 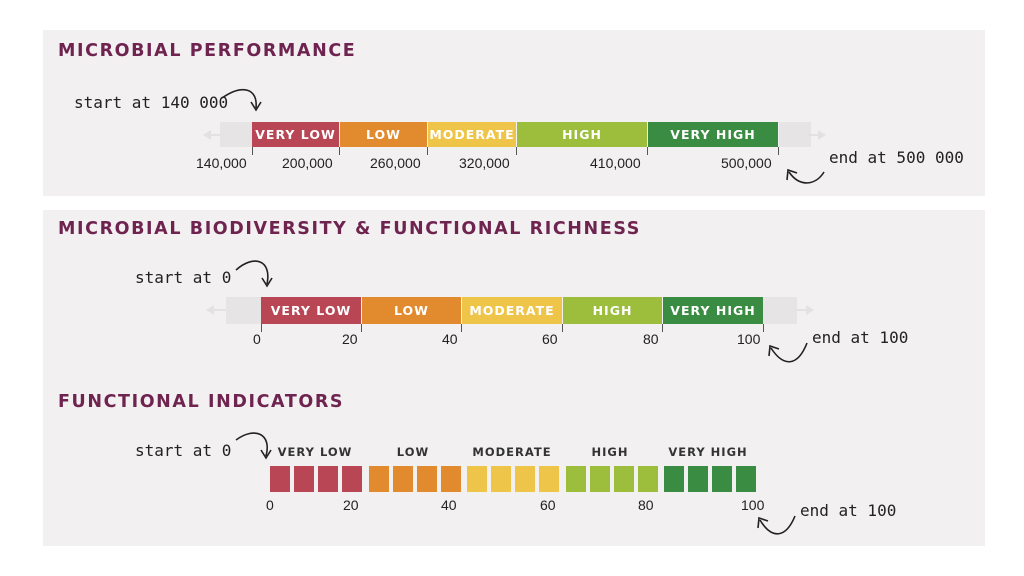 What do you see at coordinates (512, 452) in the screenshot?
I see `indicator-label-moderate: MODERATE` at bounding box center [512, 452].